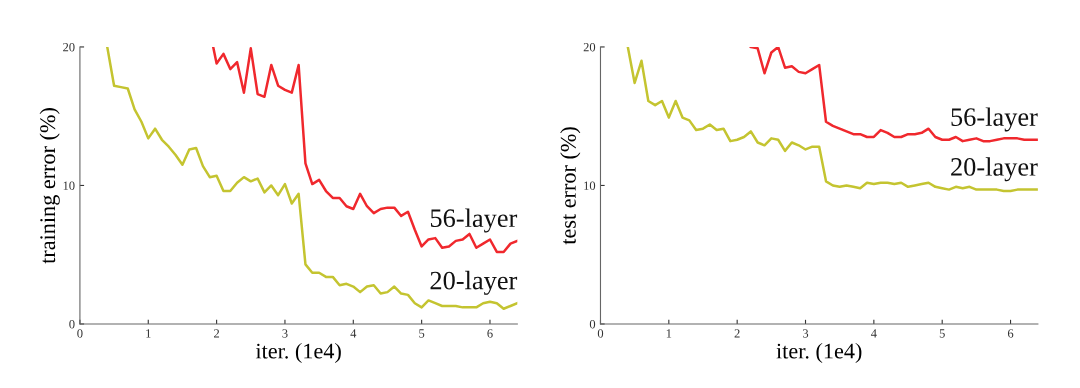 The height and width of the screenshot is (388, 1080). Describe the element at coordinates (570, 186) in the screenshot. I see `y-axis-title: test error (%)` at that location.